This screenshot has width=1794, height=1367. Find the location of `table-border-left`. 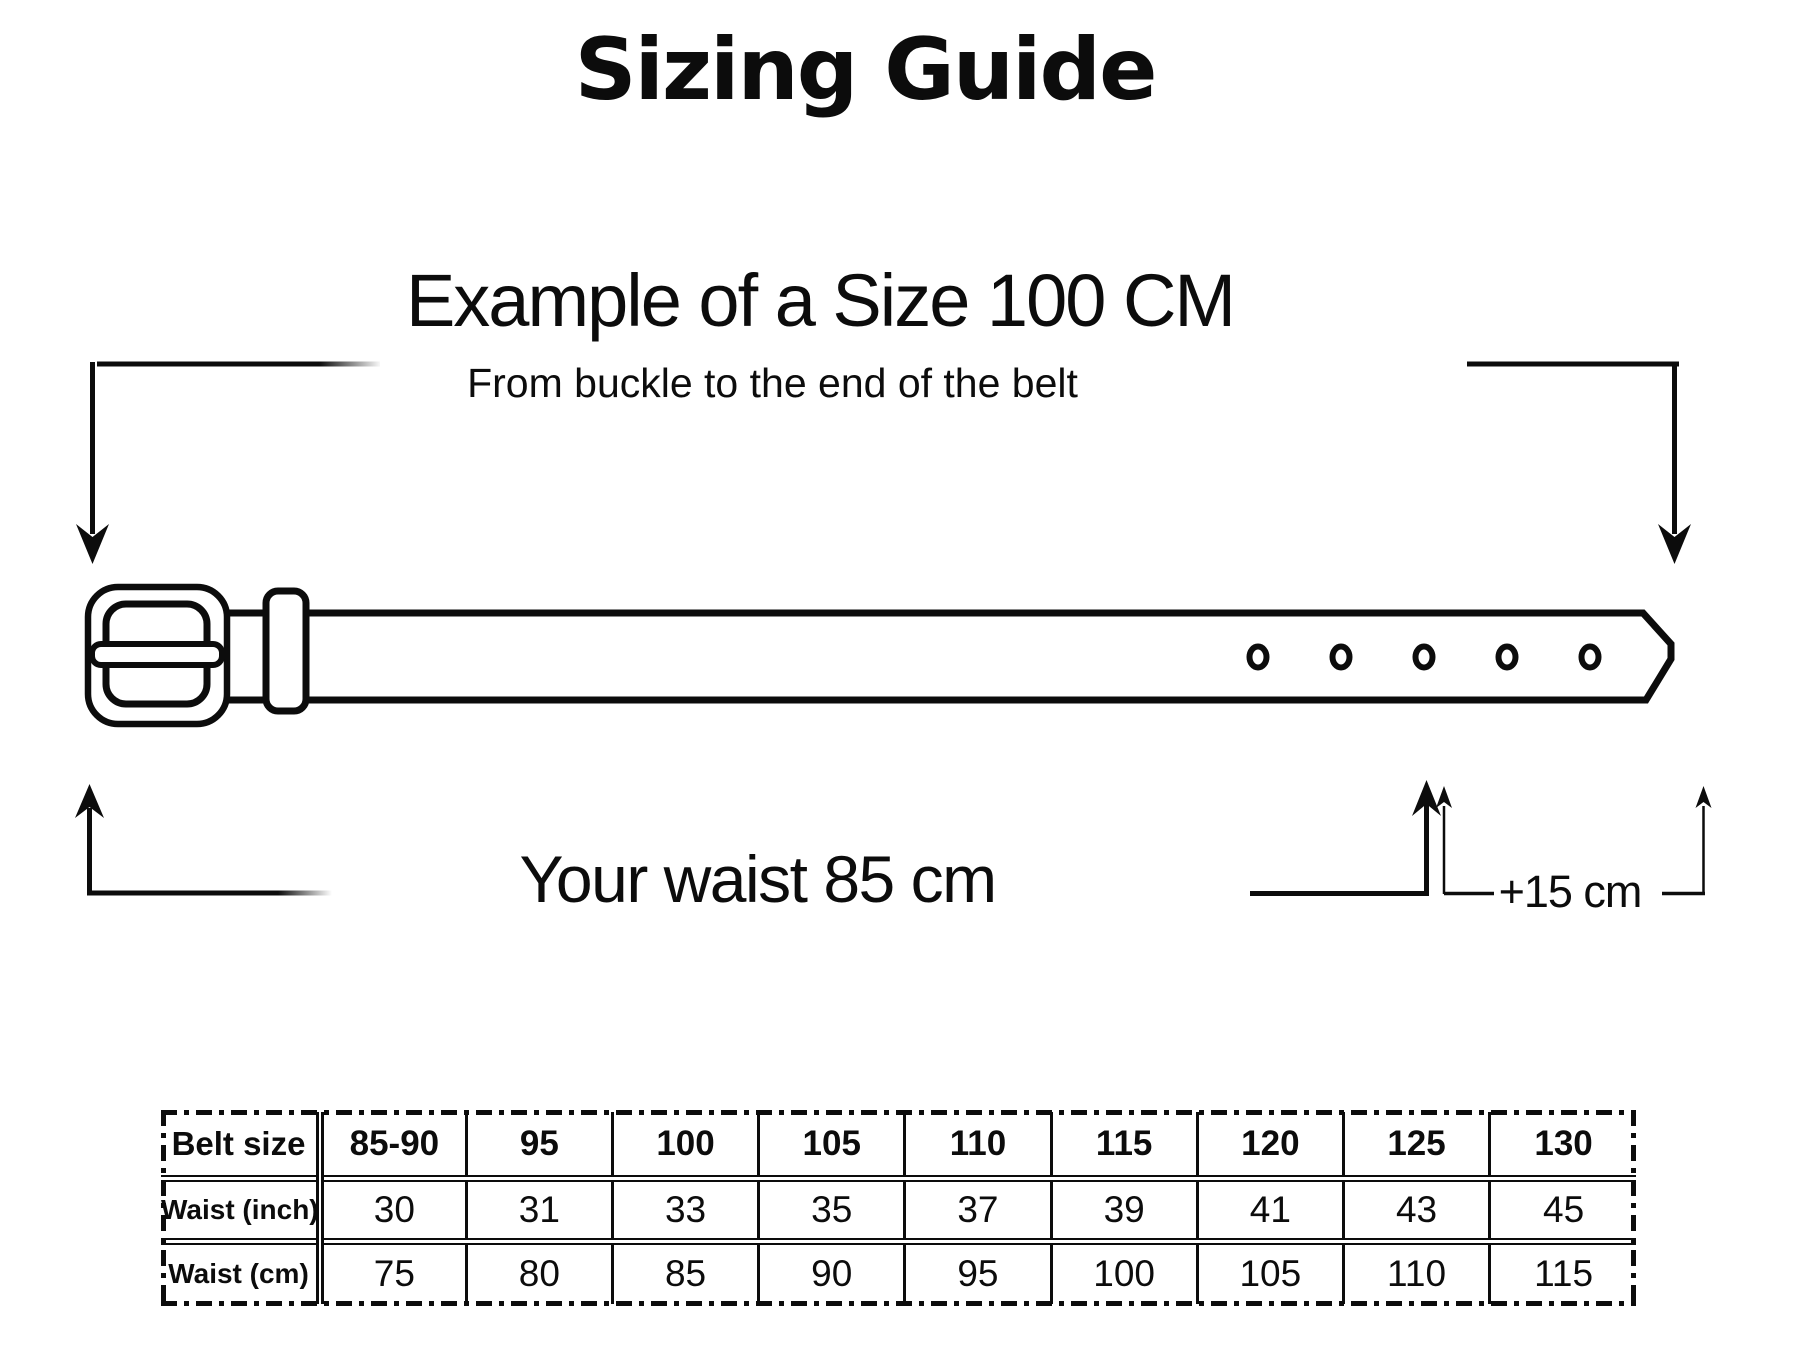

table-border-left is located at coordinates (163, 1208).